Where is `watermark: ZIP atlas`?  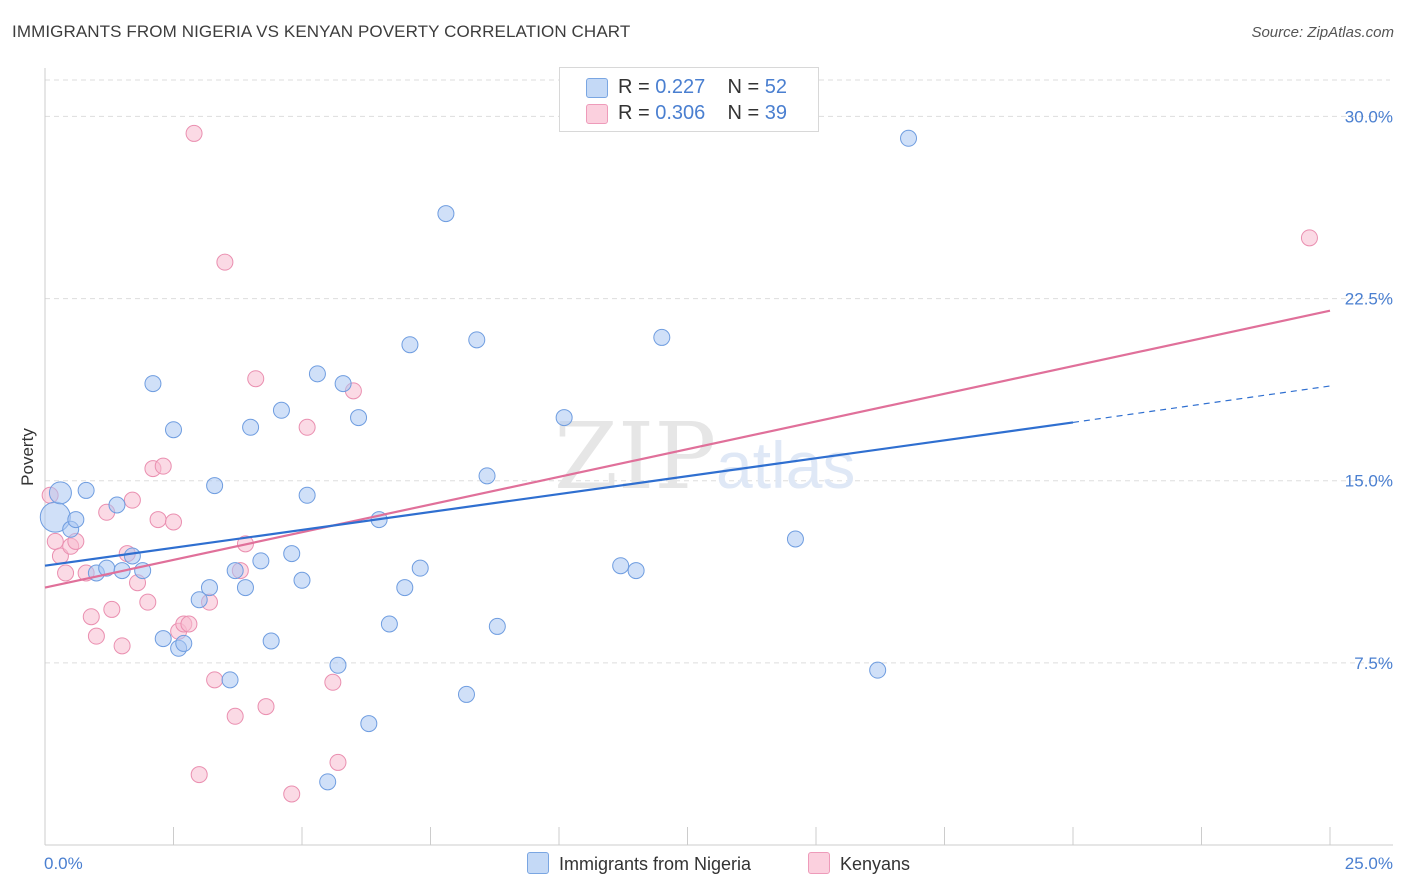
watermark: ZIP atlas is located at coordinates (704, 456).